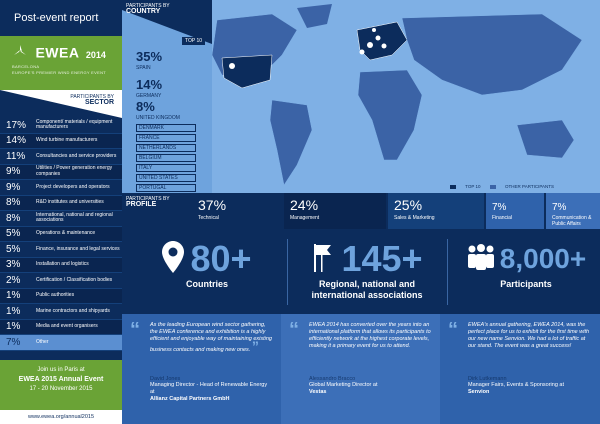 The height and width of the screenshot is (424, 600). Describe the element at coordinates (166, 158) in the screenshot. I see `country-tag: BELGIUM` at that location.